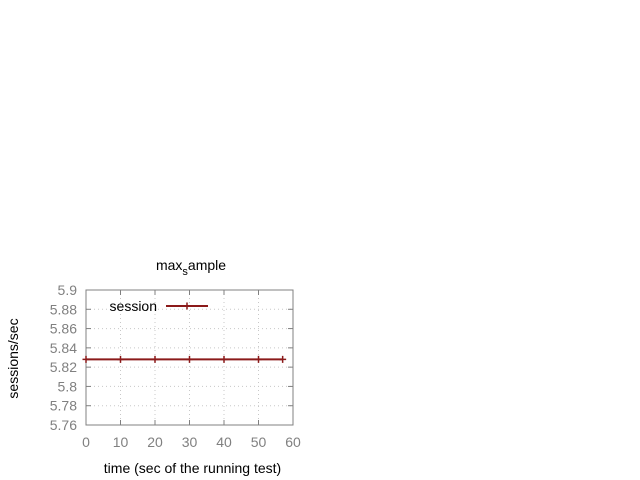  What do you see at coordinates (63, 309) in the screenshot?
I see `y-tick-label: 5.88` at bounding box center [63, 309].